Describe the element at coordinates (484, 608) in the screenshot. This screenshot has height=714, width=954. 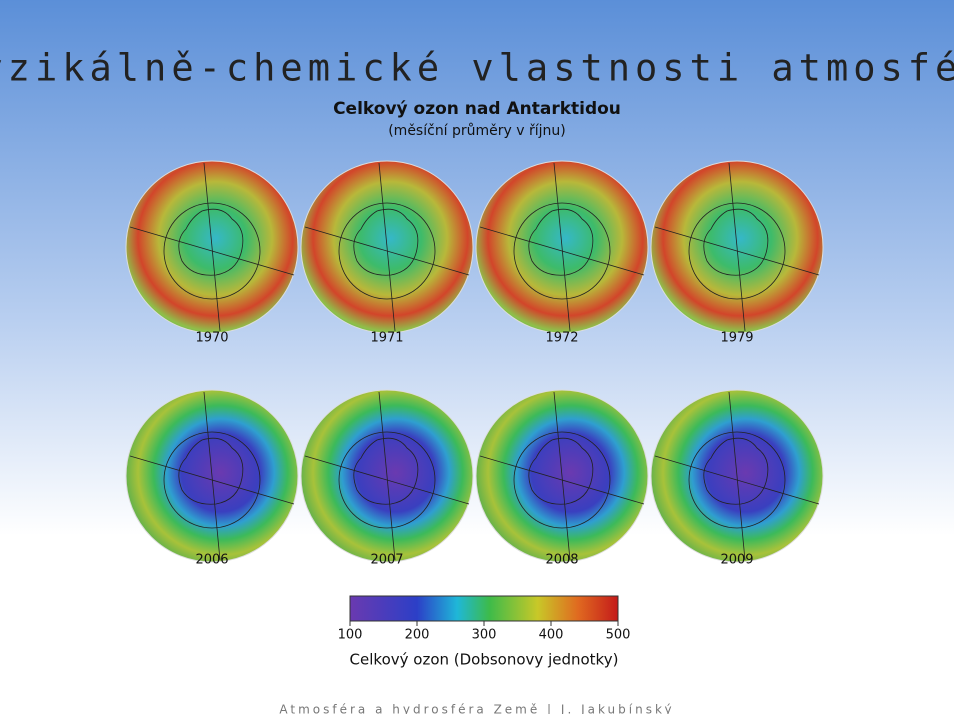
I see `colorbar` at that location.